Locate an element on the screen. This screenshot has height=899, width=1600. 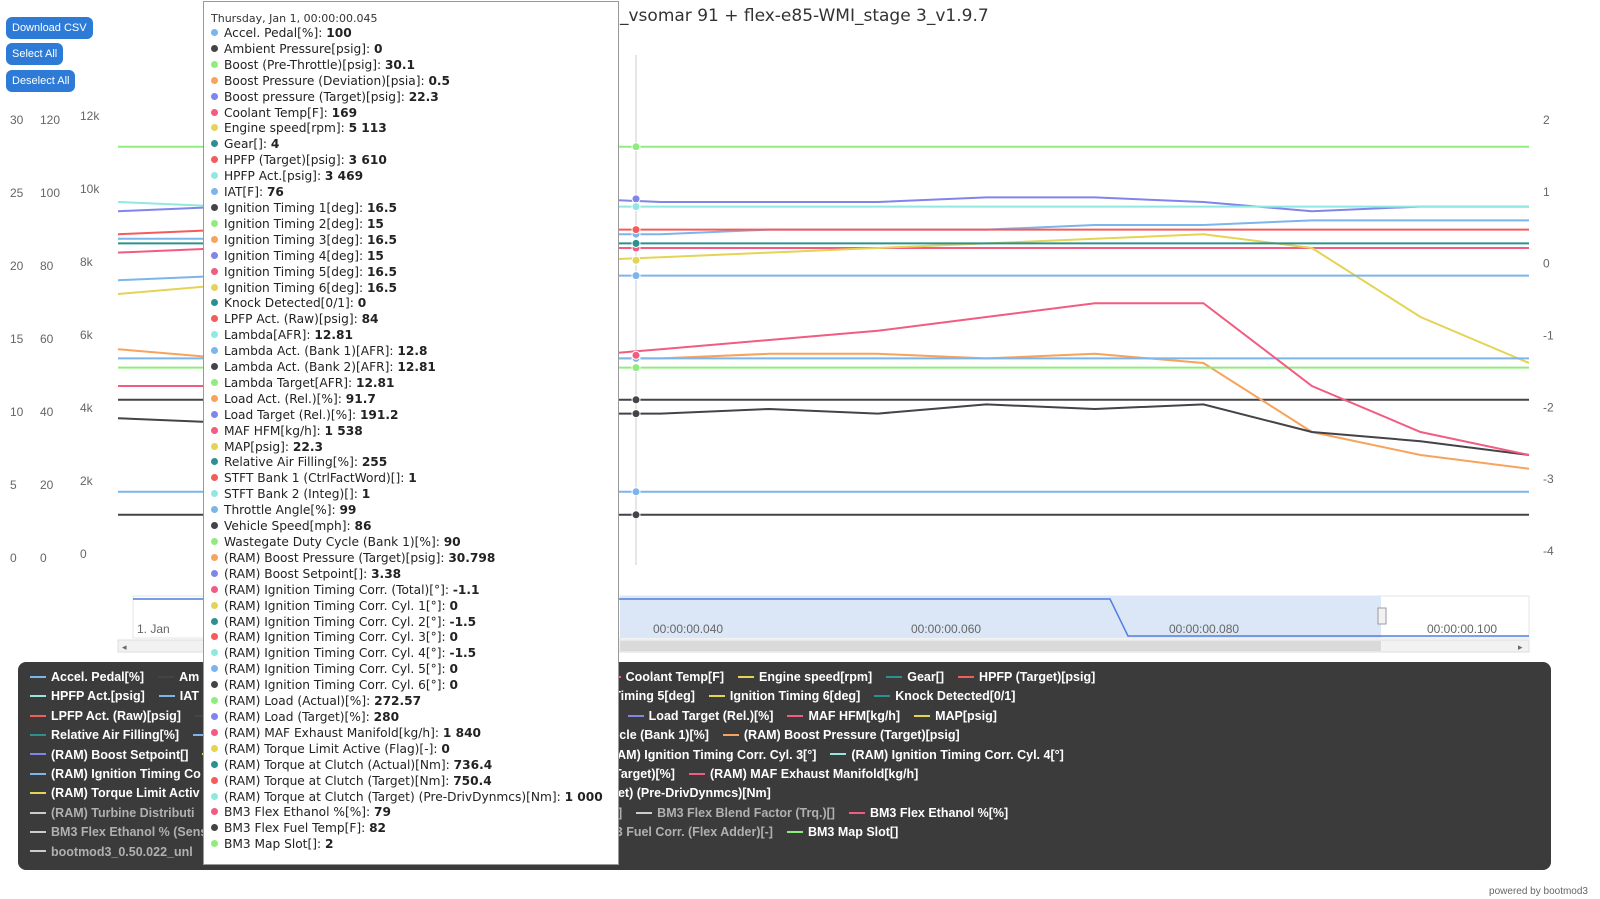
legend-item: Ignition Timing 6[deg] is located at coordinates (784, 696).